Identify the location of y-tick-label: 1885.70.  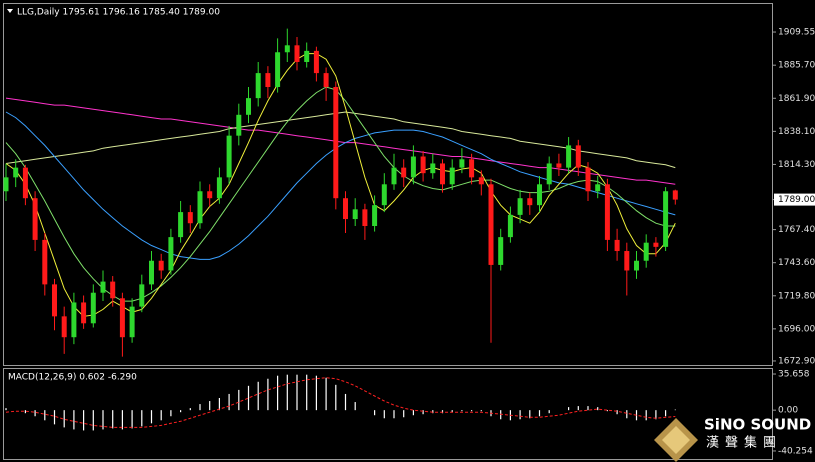
(796, 66).